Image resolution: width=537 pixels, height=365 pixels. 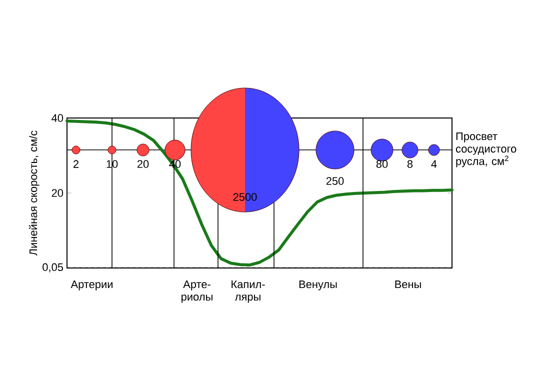 What do you see at coordinates (245, 197) in the screenshot?
I see `annotation: 2500` at bounding box center [245, 197].